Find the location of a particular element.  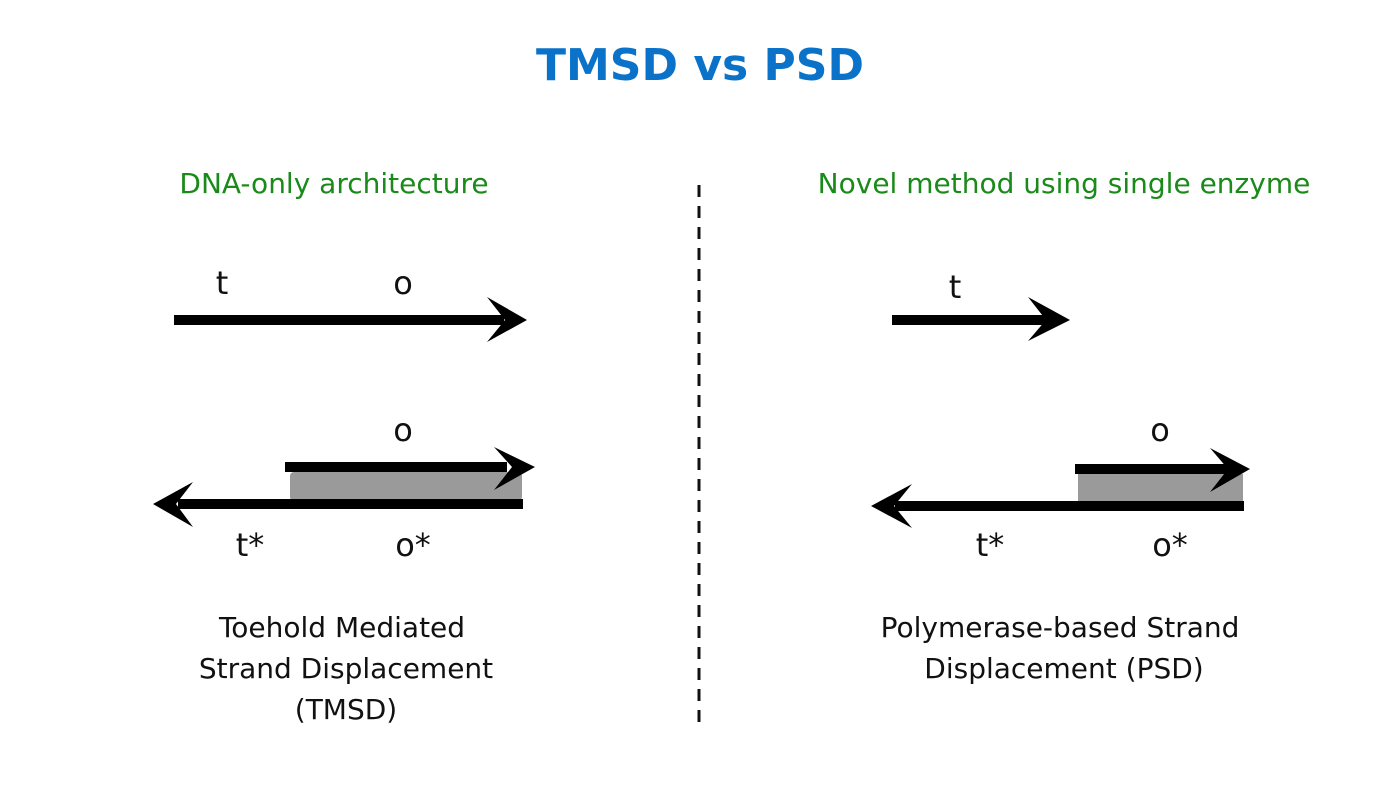

psd-caption-line: Polymerase-based Strand is located at coordinates (1060, 627).